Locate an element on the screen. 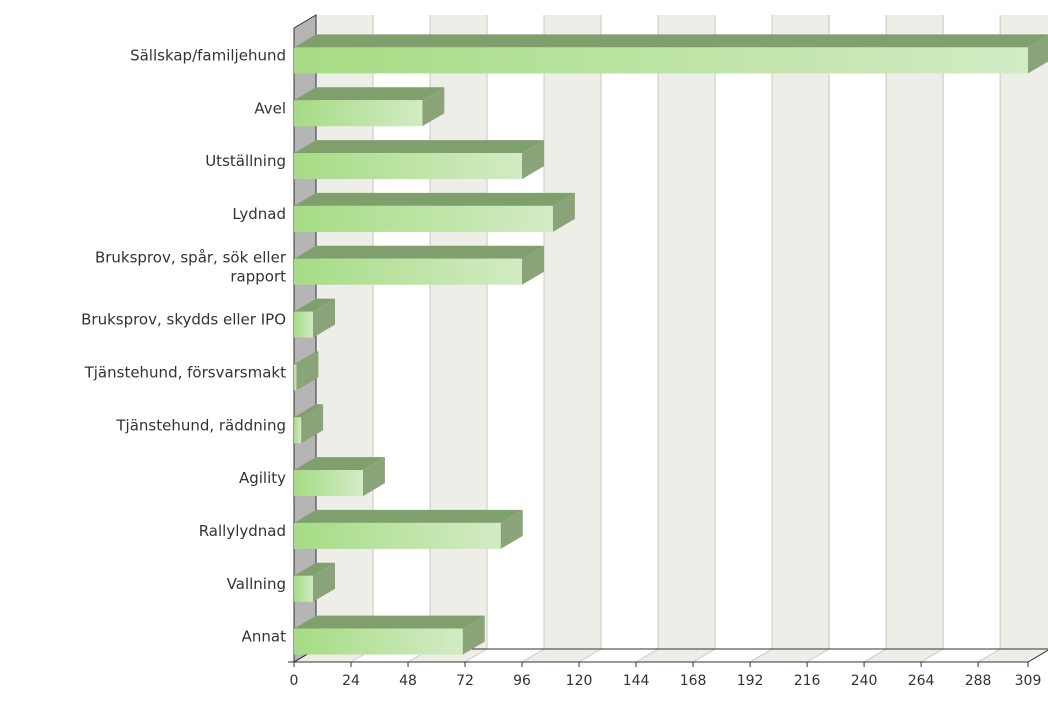  x-tick-label: 48 is located at coordinates (408, 681).